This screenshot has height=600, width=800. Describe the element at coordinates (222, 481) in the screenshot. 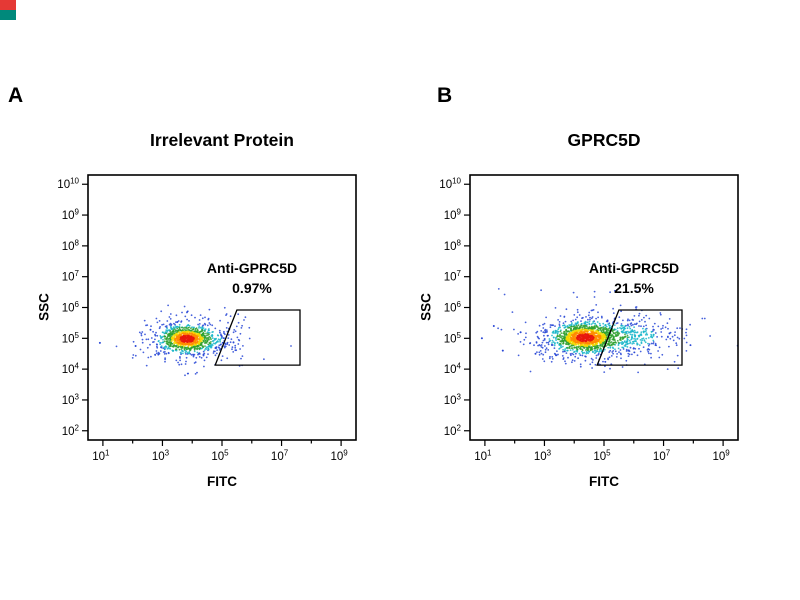

I see `panel-a-x-axis-label: FITC` at that location.